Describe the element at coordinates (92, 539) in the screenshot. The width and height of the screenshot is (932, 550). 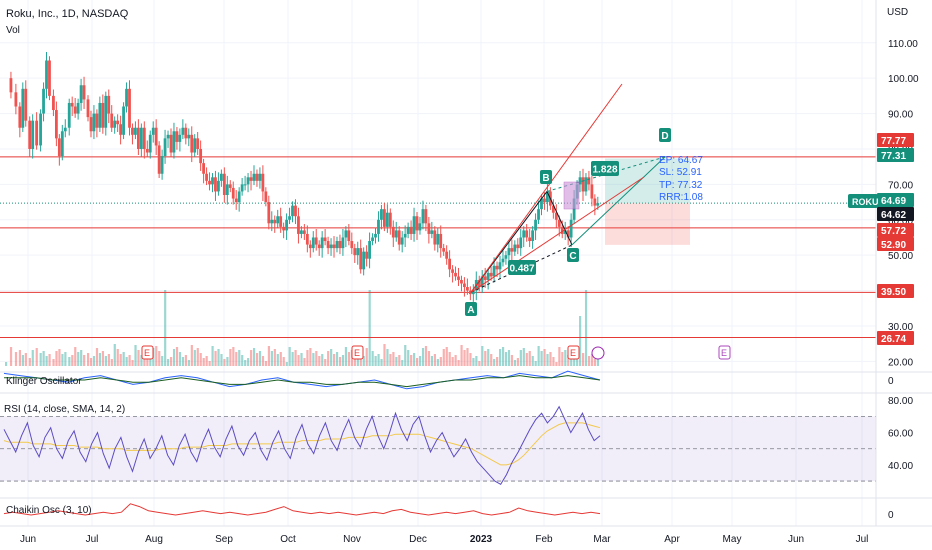
I see `x-tick-label: Jul` at that location.